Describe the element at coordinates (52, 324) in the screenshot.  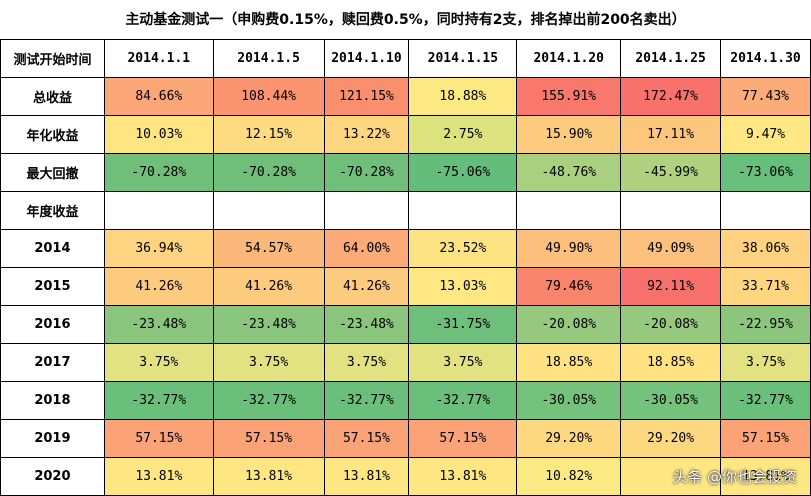
I see `row-label: 2016` at that location.